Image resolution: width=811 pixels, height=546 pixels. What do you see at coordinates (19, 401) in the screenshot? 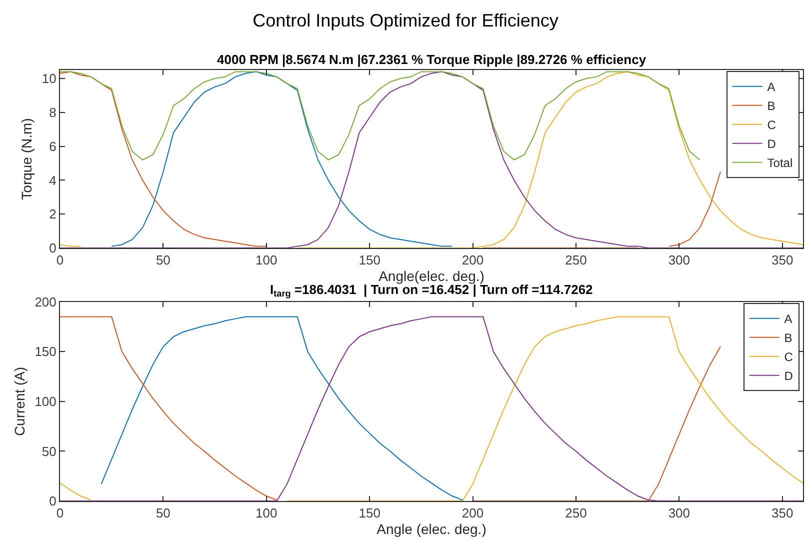
I see `y-axis-title: Current (A)` at bounding box center [19, 401].